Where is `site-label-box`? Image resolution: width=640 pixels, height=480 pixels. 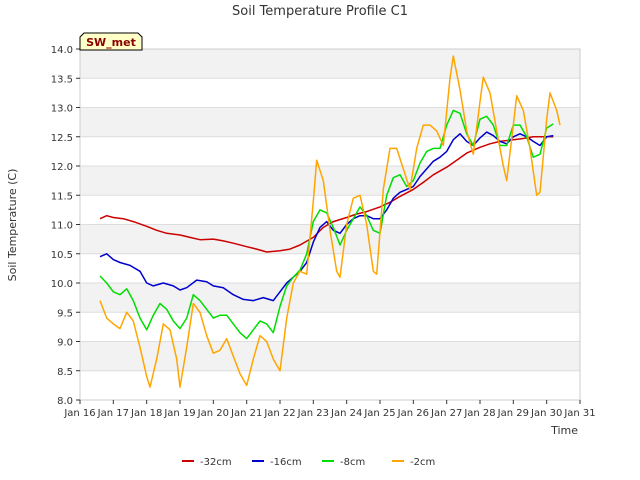 site-label-box is located at coordinates (111, 41).